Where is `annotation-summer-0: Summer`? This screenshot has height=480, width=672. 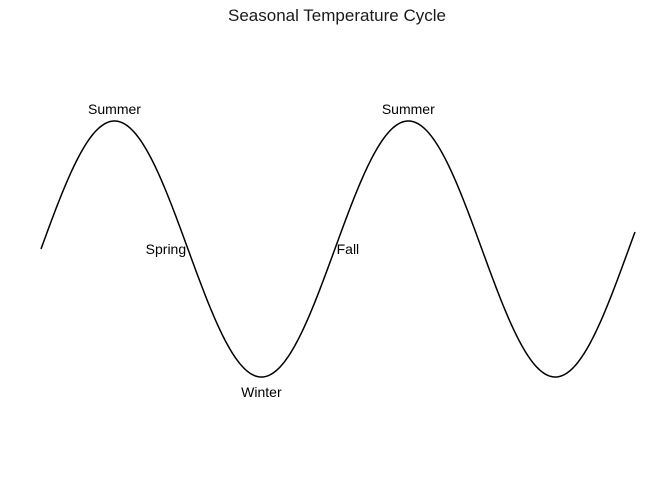
annotation-summer-0: Summer is located at coordinates (114, 109).